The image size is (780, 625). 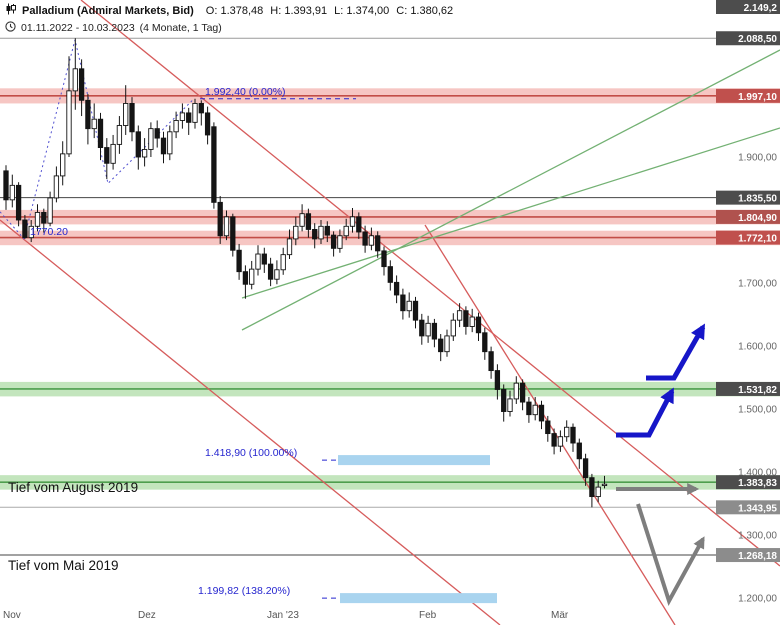 I want to click on date-range: 01.11.2022 - 10.03.2023, so click(x=78, y=28).